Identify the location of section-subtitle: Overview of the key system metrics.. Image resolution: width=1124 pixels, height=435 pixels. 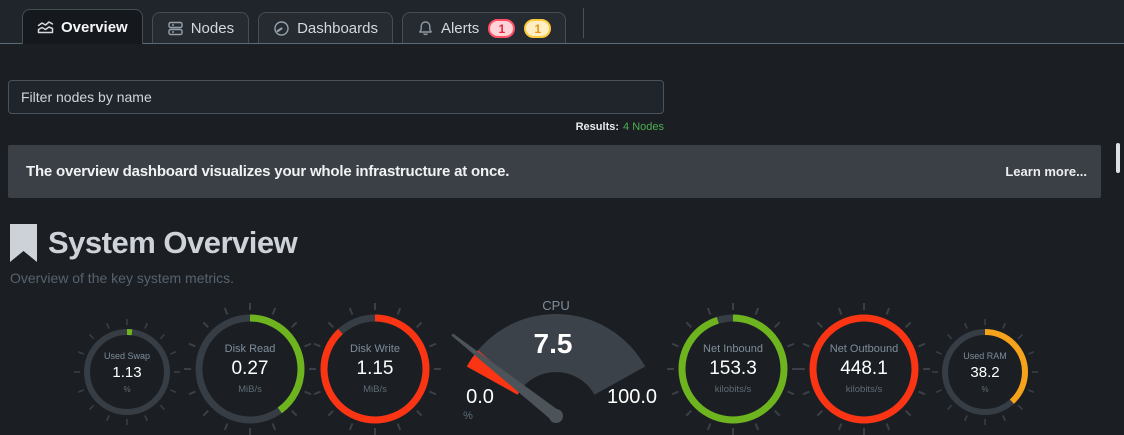
(122, 278).